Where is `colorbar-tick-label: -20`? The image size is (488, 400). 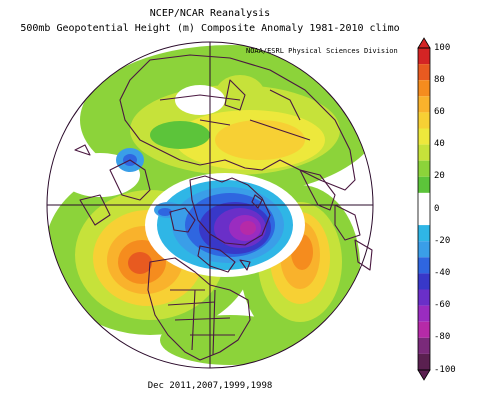 colorbar-tick-label: -20 is located at coordinates (442, 240).